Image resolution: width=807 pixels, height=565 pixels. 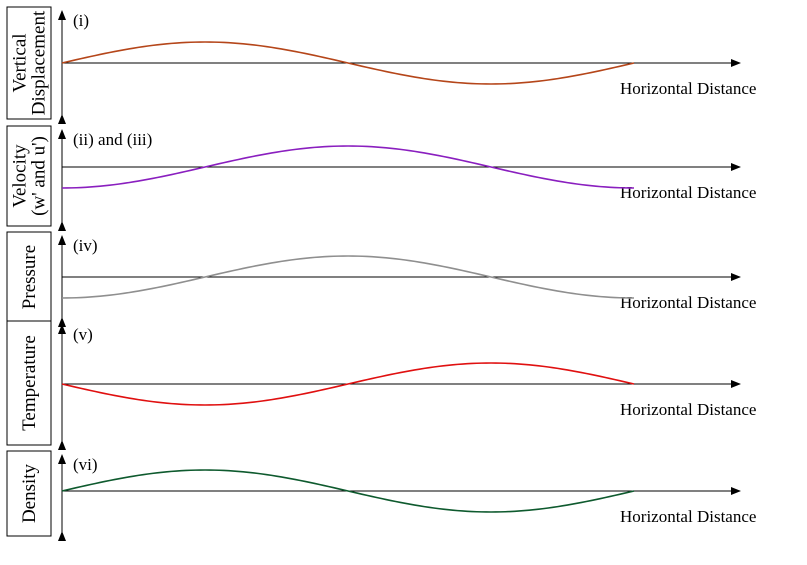 I want to click on ylabel-line: Temperature, so click(x=29, y=383).